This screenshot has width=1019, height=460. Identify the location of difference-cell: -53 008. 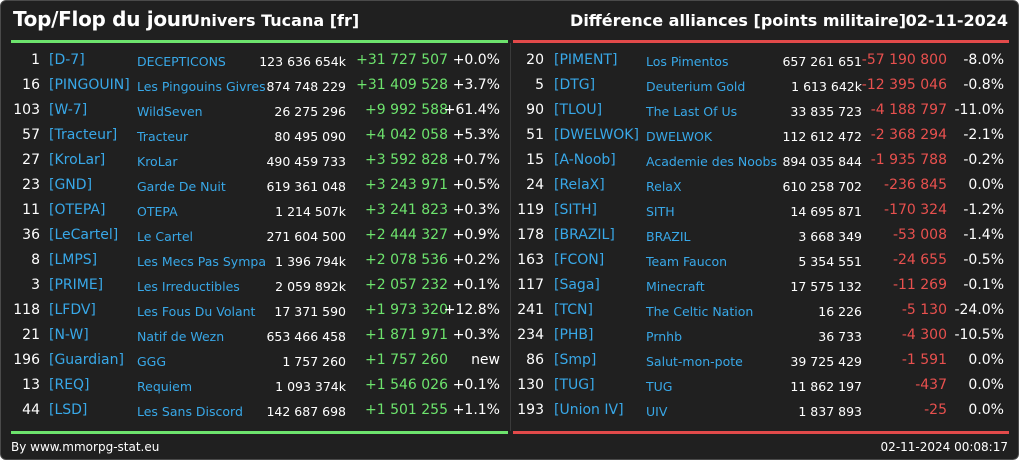
(919, 235).